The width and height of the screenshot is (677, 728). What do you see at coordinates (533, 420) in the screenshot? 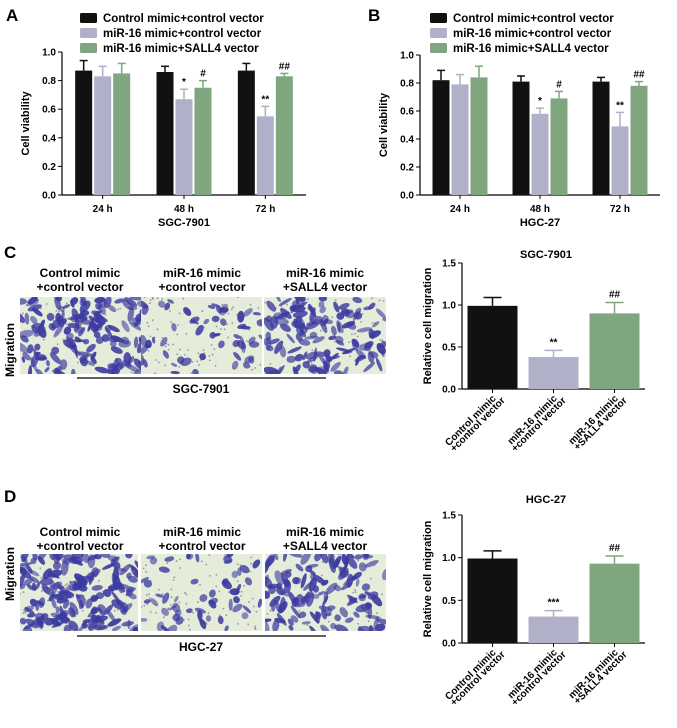
I see `x-tick-label: miR-16 mimic` at bounding box center [533, 420].